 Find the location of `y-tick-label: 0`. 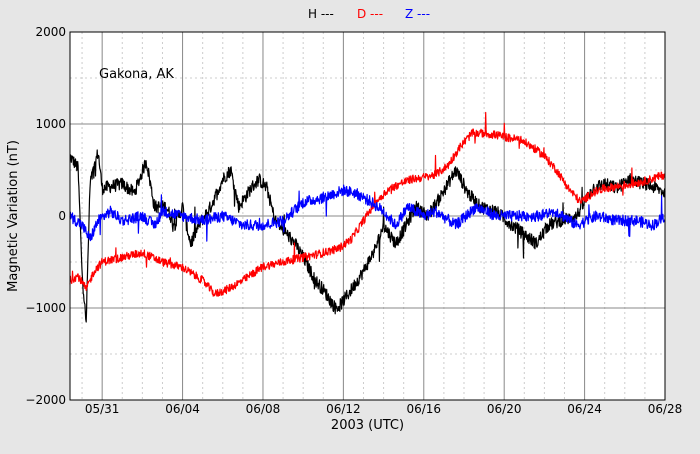

y-tick-label: 0 is located at coordinates (62, 216).